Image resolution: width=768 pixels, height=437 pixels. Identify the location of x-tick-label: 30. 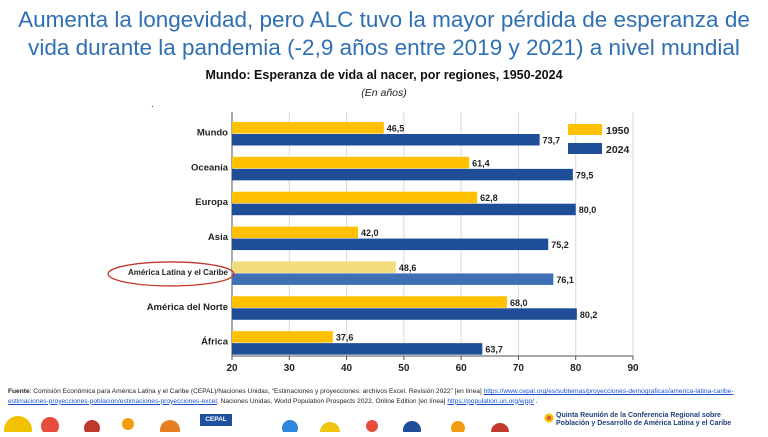
(290, 368).